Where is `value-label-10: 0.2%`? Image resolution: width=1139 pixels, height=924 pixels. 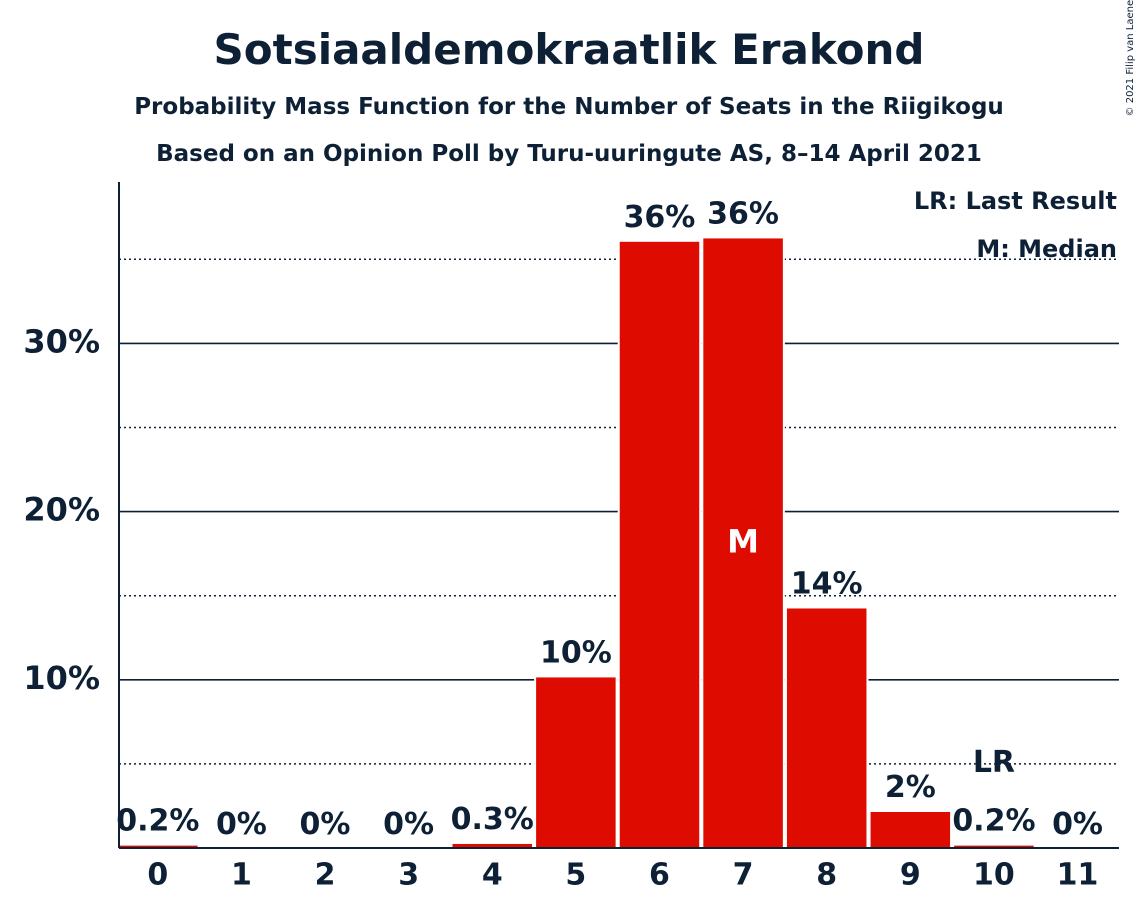 value-label-10: 0.2% is located at coordinates (993, 821).